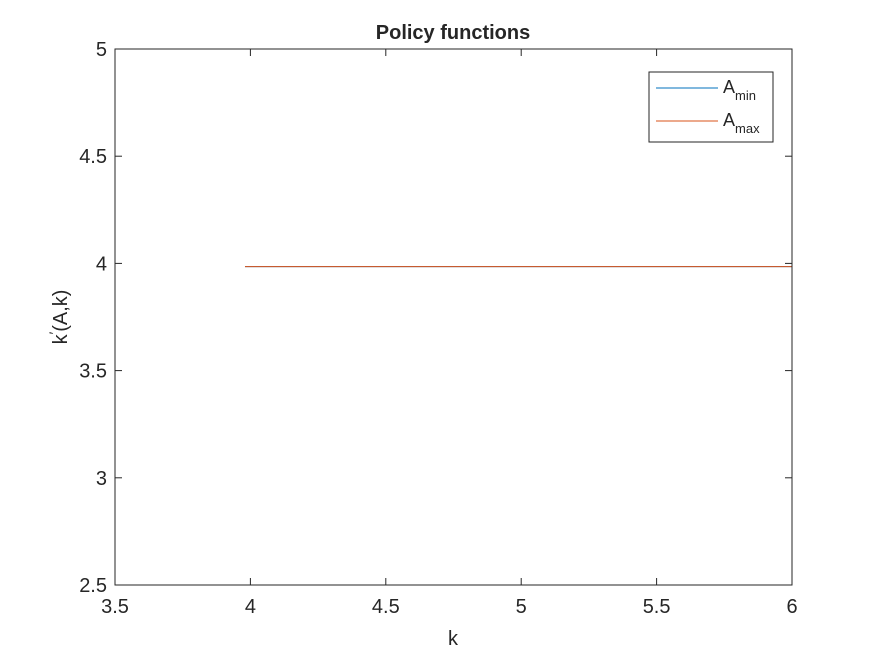 This screenshot has height=661, width=875. What do you see at coordinates (61, 311) in the screenshot?
I see `y-axis-label-rest: (A,k)` at bounding box center [61, 311].